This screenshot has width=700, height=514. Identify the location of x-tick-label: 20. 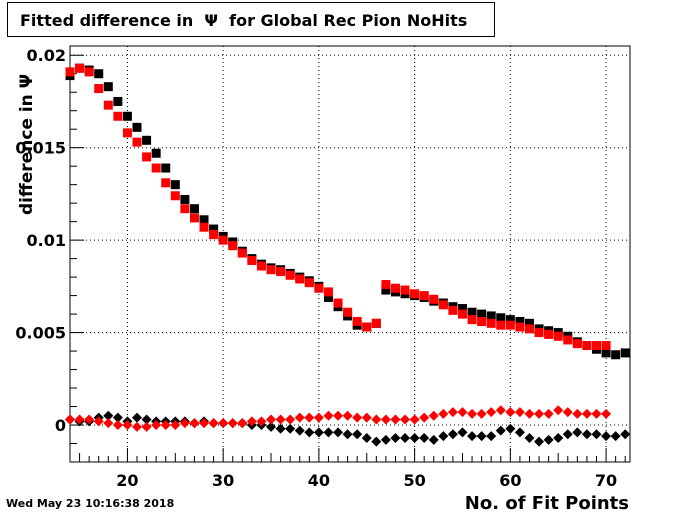
(127, 480).